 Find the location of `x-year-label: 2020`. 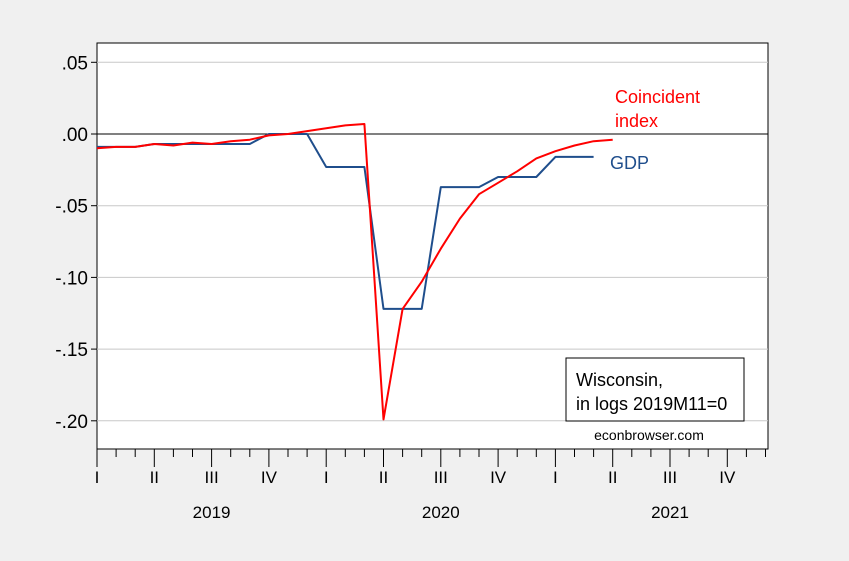

x-year-label: 2020 is located at coordinates (441, 512).